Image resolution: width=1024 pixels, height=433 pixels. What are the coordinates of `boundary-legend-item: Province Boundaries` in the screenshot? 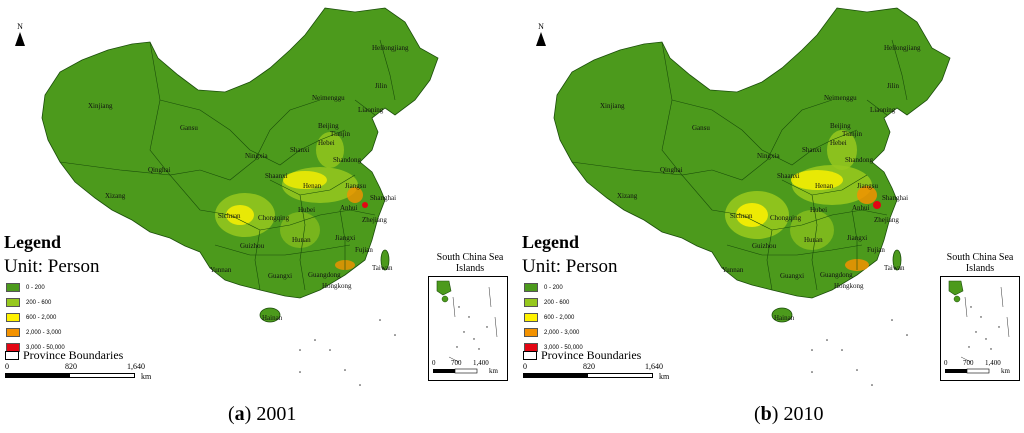 It's located at (582, 355).